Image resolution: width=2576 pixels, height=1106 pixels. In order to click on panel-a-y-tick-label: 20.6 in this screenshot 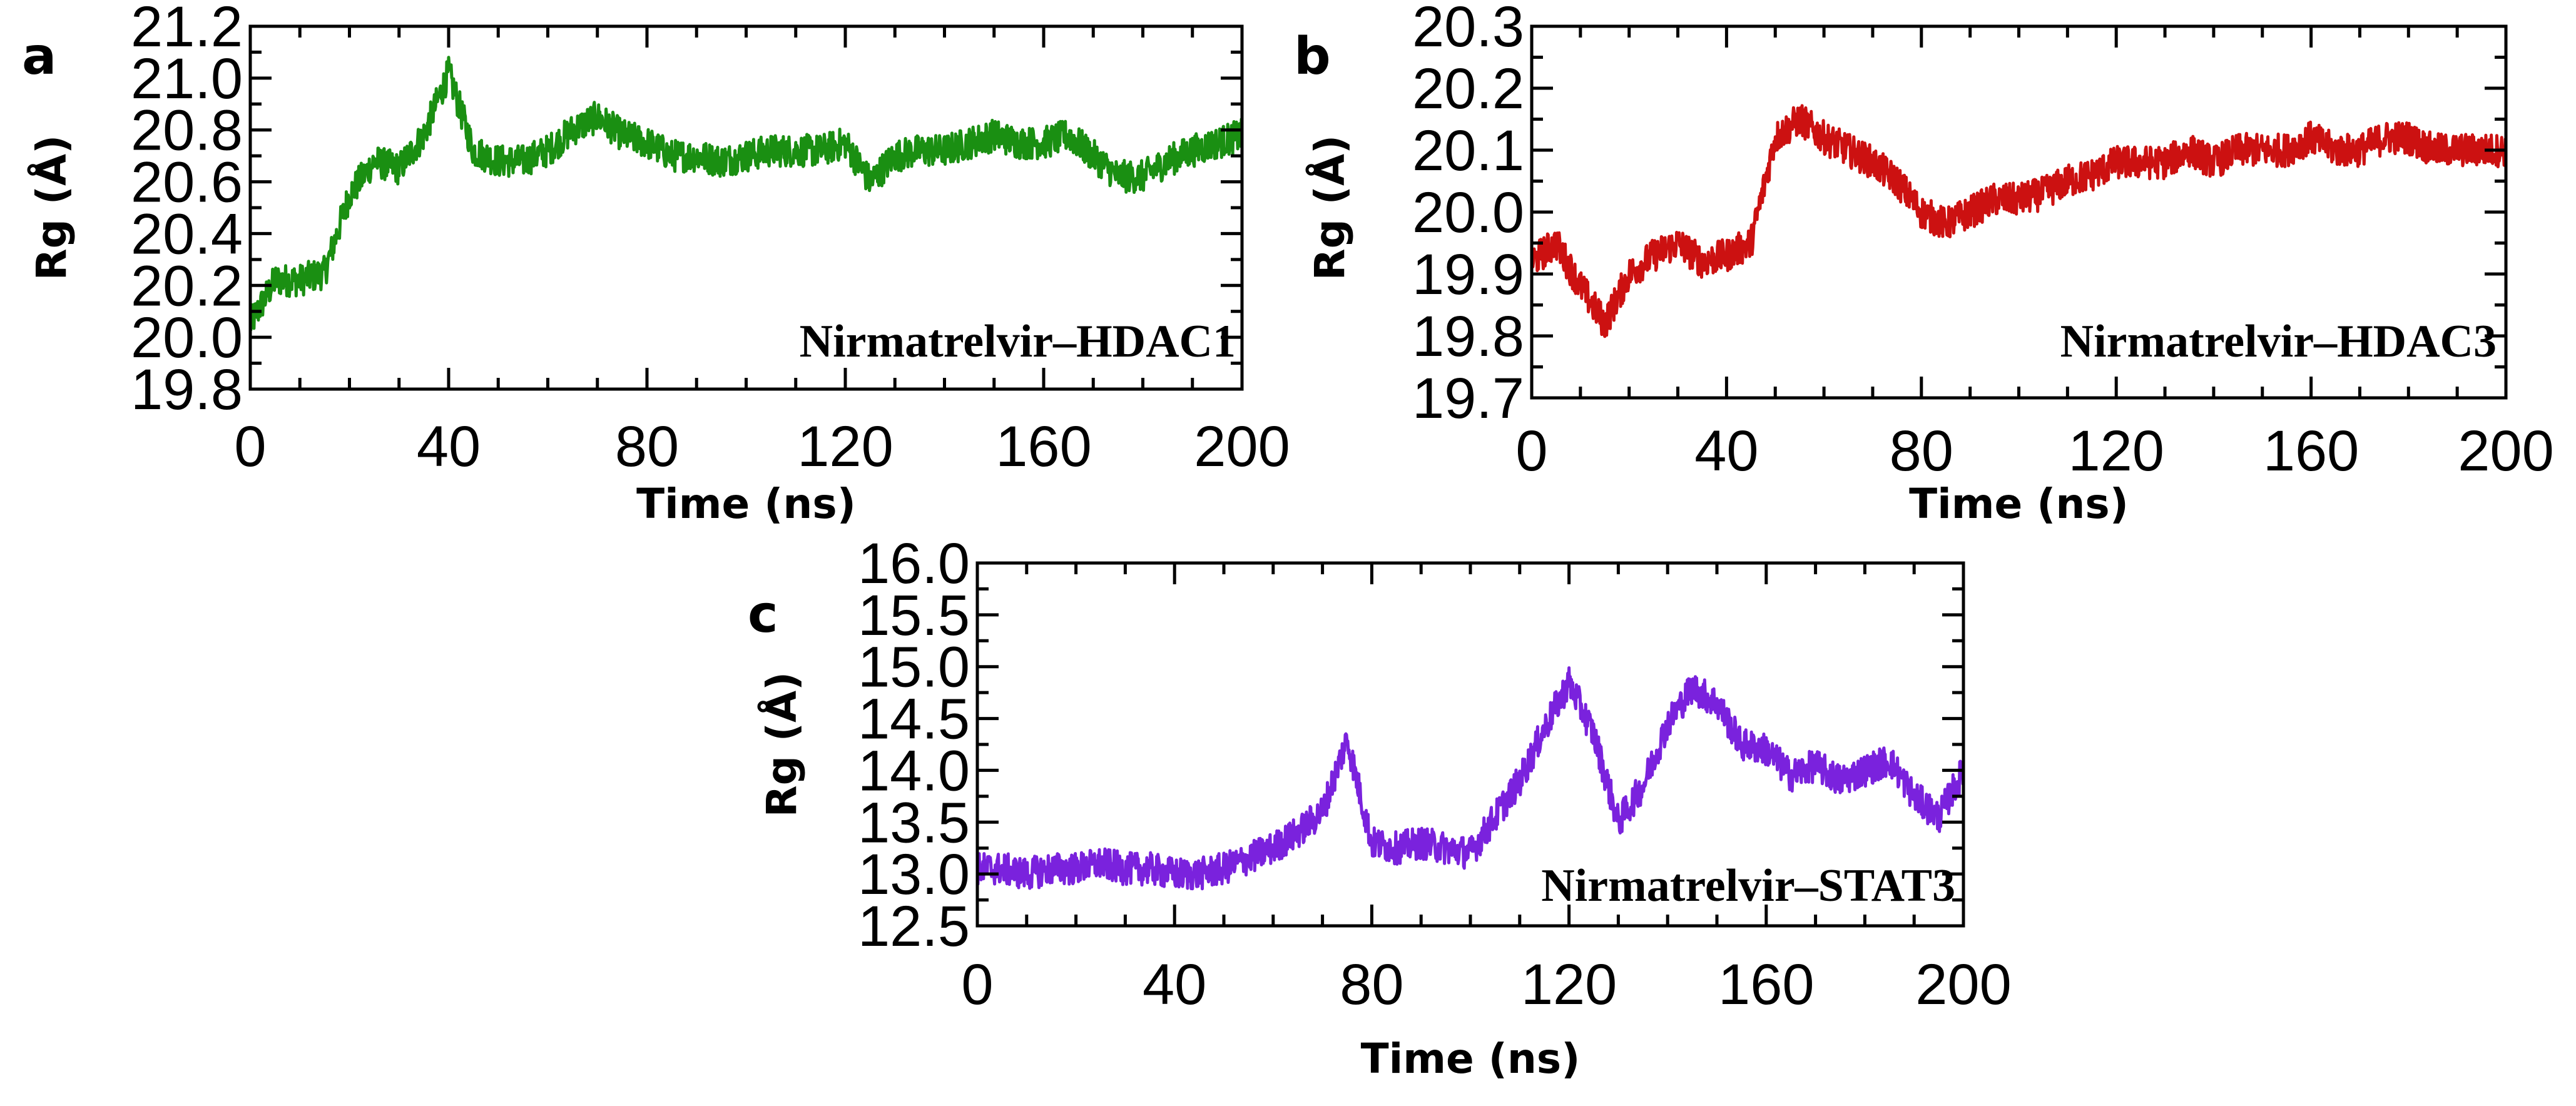, I will do `click(187, 183)`.